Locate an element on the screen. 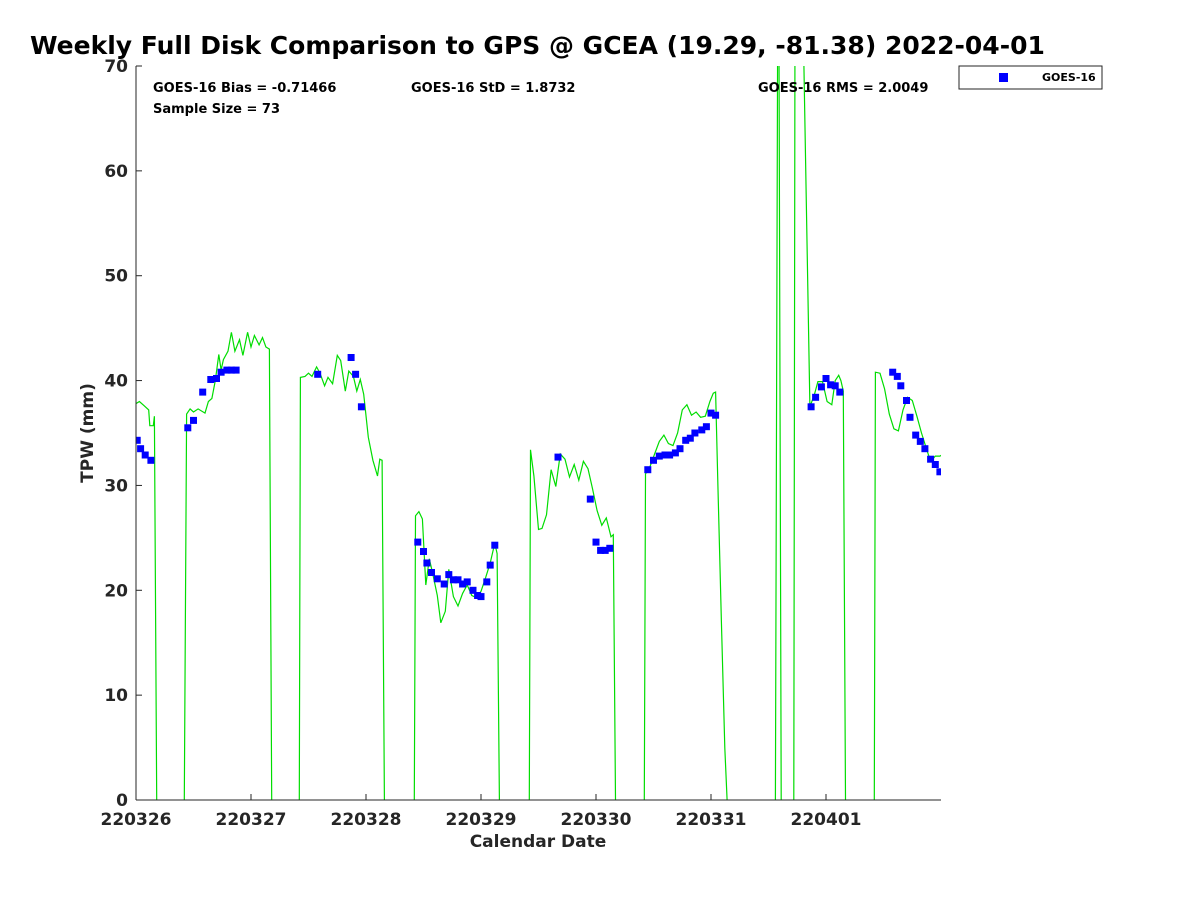  y-axis-label: TPW (mm) is located at coordinates (88, 433).